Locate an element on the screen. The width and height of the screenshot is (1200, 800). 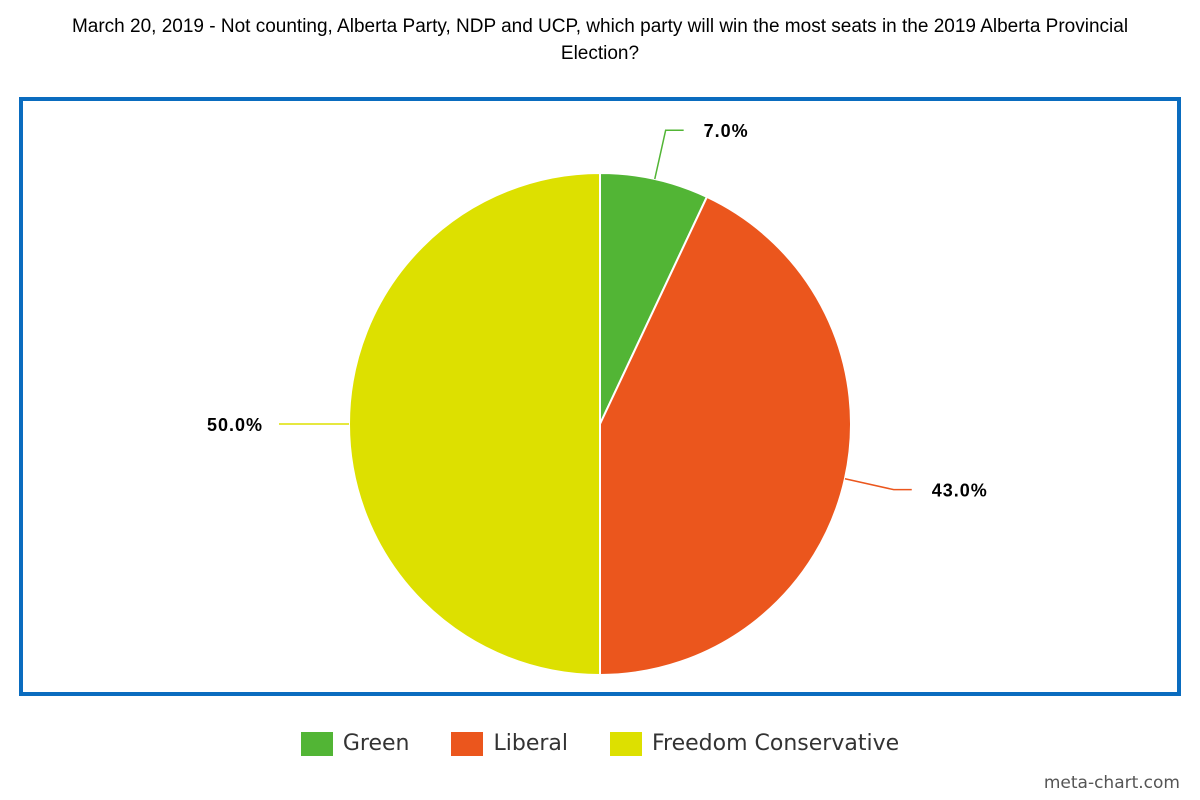
legend-entry: Liberal is located at coordinates (509, 743).